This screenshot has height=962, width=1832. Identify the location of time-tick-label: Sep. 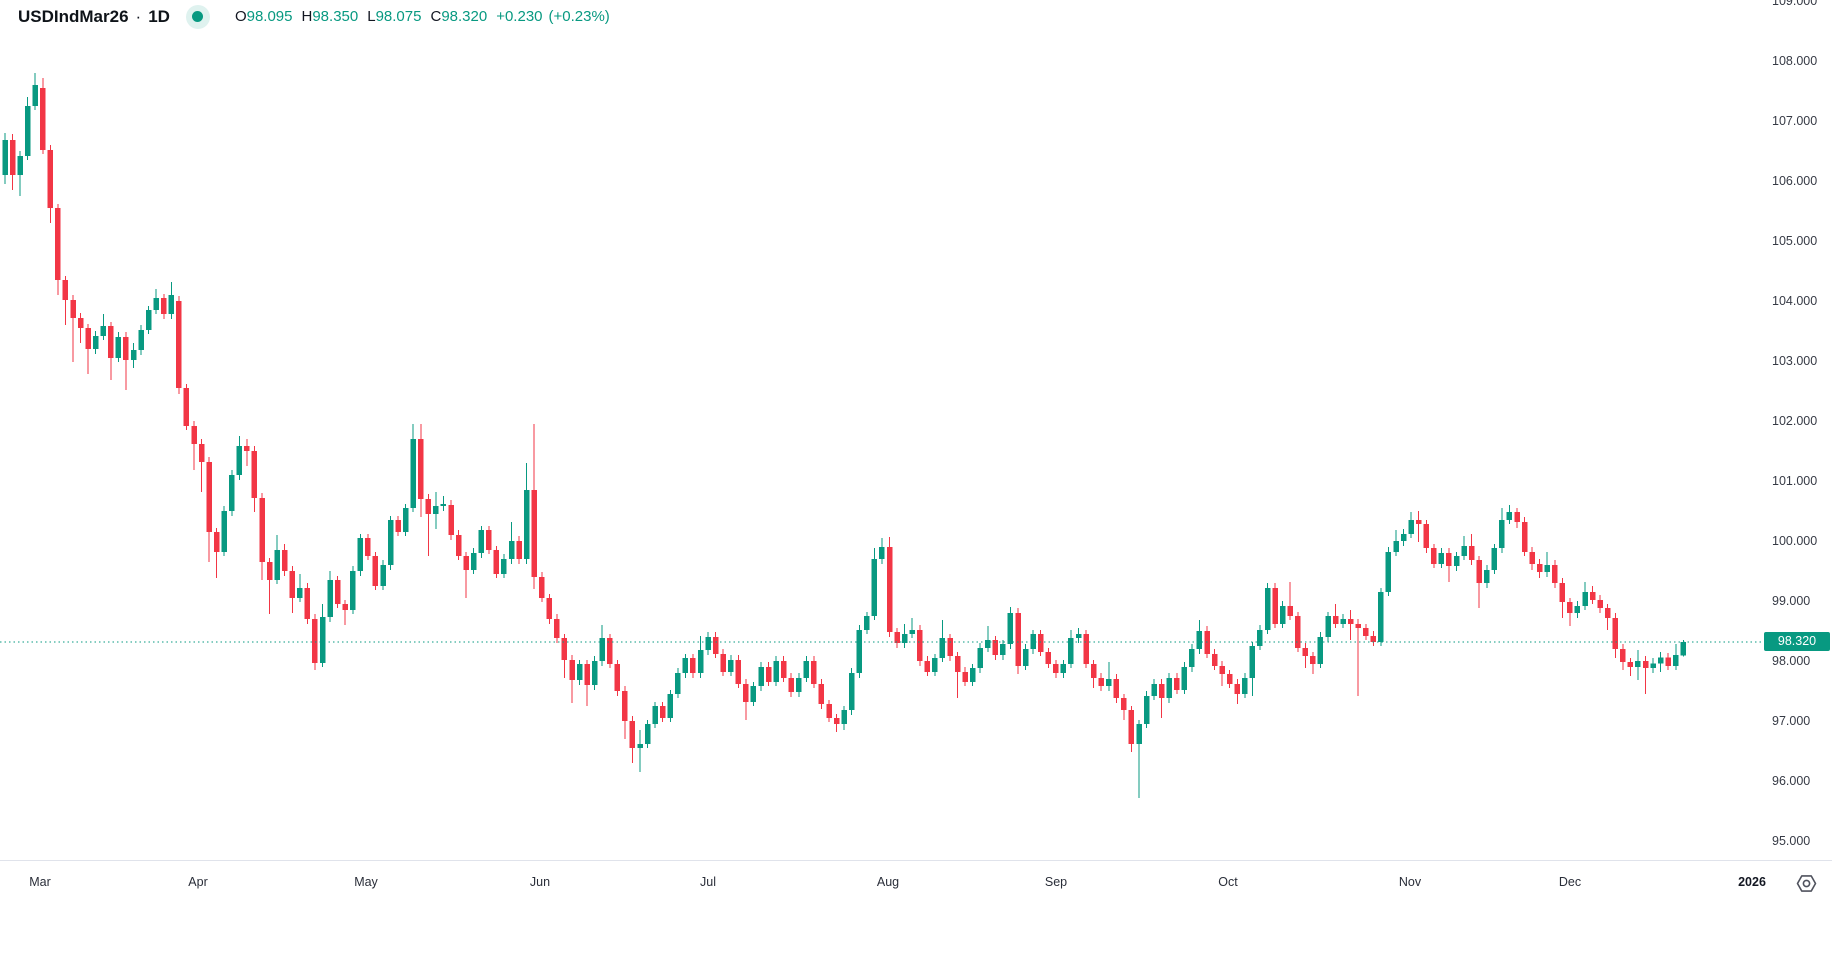
(1056, 882).